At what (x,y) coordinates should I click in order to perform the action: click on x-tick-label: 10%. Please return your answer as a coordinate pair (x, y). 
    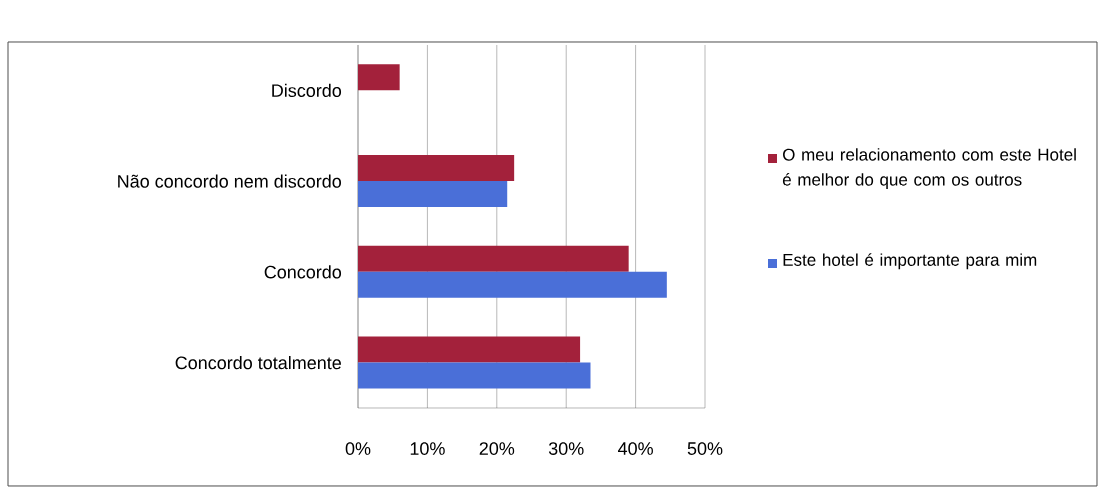
    Looking at the image, I should click on (427, 448).